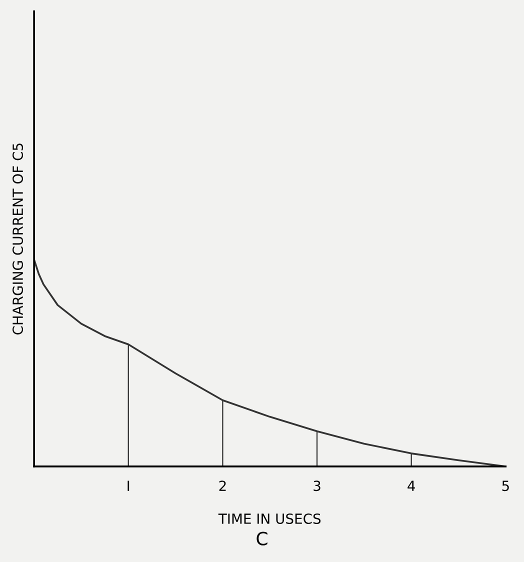  I want to click on x-tick-label: I, so click(129, 485).